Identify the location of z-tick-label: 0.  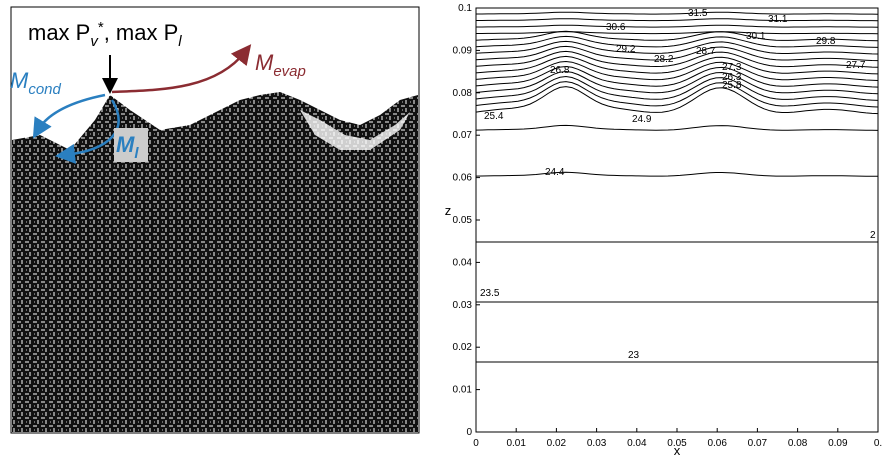
(469, 432).